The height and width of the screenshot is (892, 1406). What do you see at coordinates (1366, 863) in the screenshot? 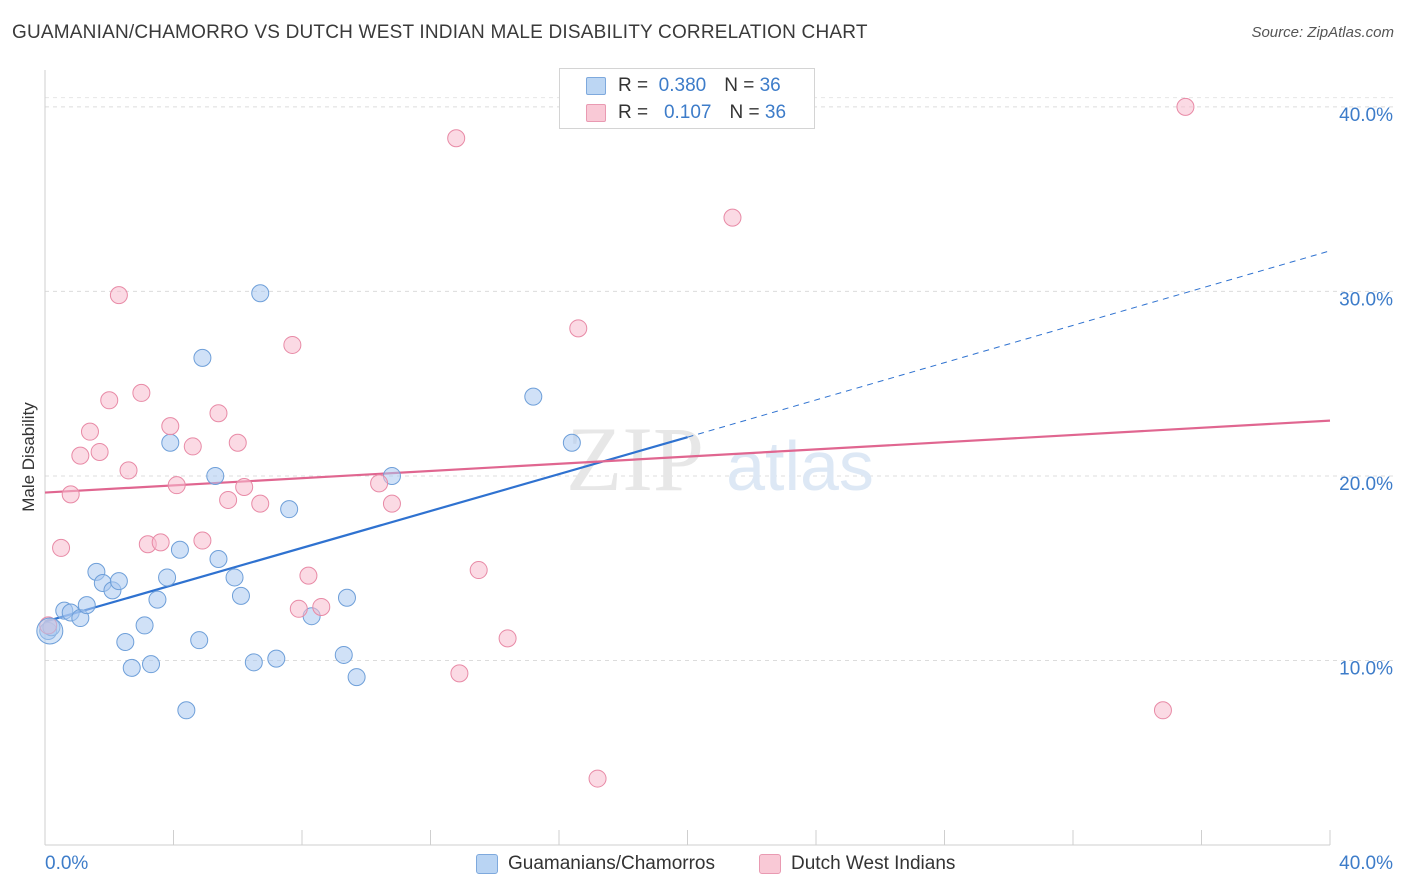
I see `x-tick-label: 40.0%` at bounding box center [1366, 863].